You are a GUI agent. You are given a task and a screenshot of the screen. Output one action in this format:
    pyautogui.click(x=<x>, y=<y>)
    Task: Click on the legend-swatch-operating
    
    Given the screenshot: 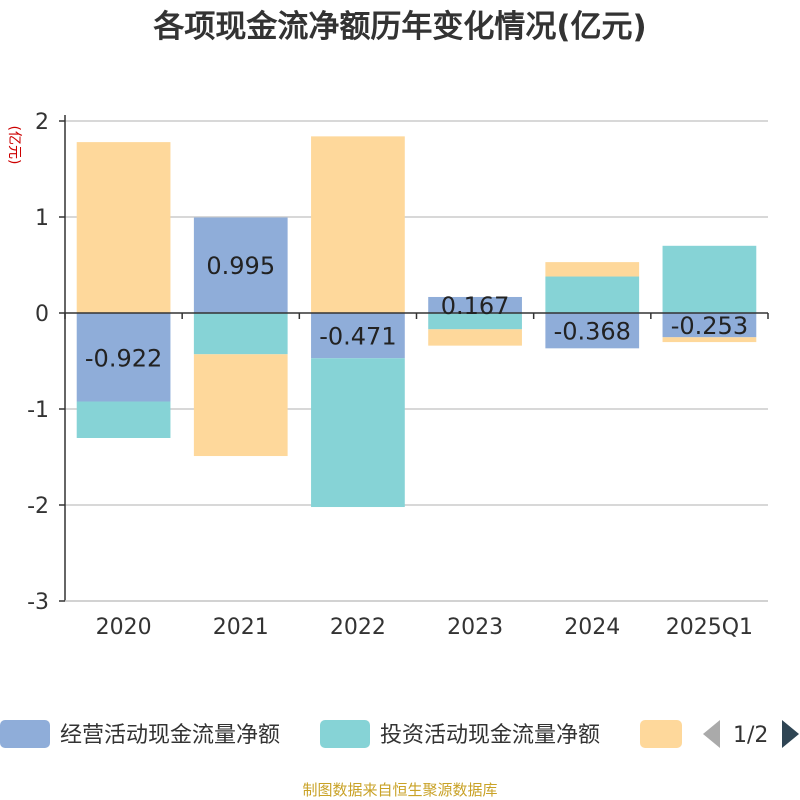 What is the action you would take?
    pyautogui.click(x=25, y=734)
    